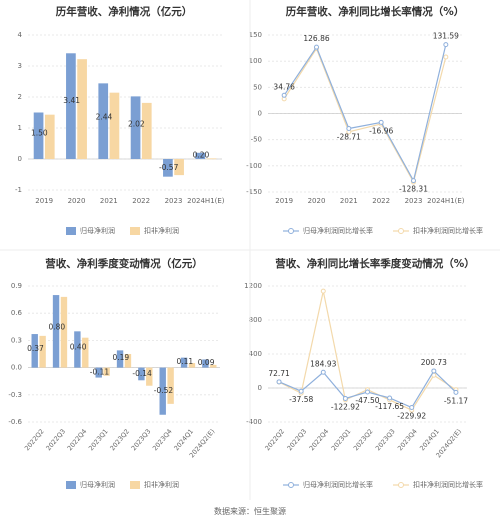 Image resolution: width=500 pixels, height=524 pixels. I want to click on data-label: 72.71, so click(279, 373).